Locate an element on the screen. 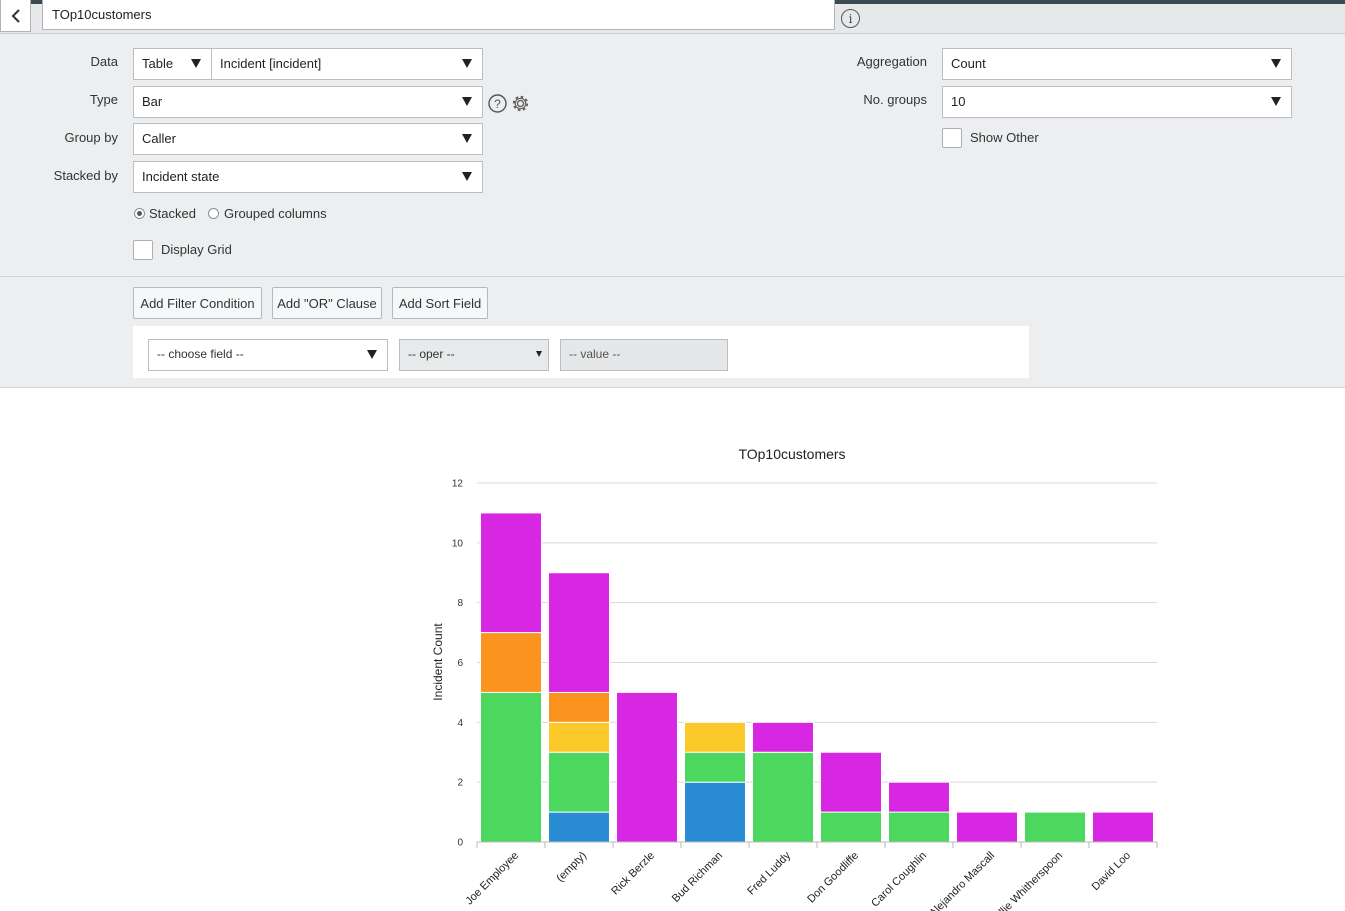  choose-field-placeholder: -- choose field -- is located at coordinates (200, 354).